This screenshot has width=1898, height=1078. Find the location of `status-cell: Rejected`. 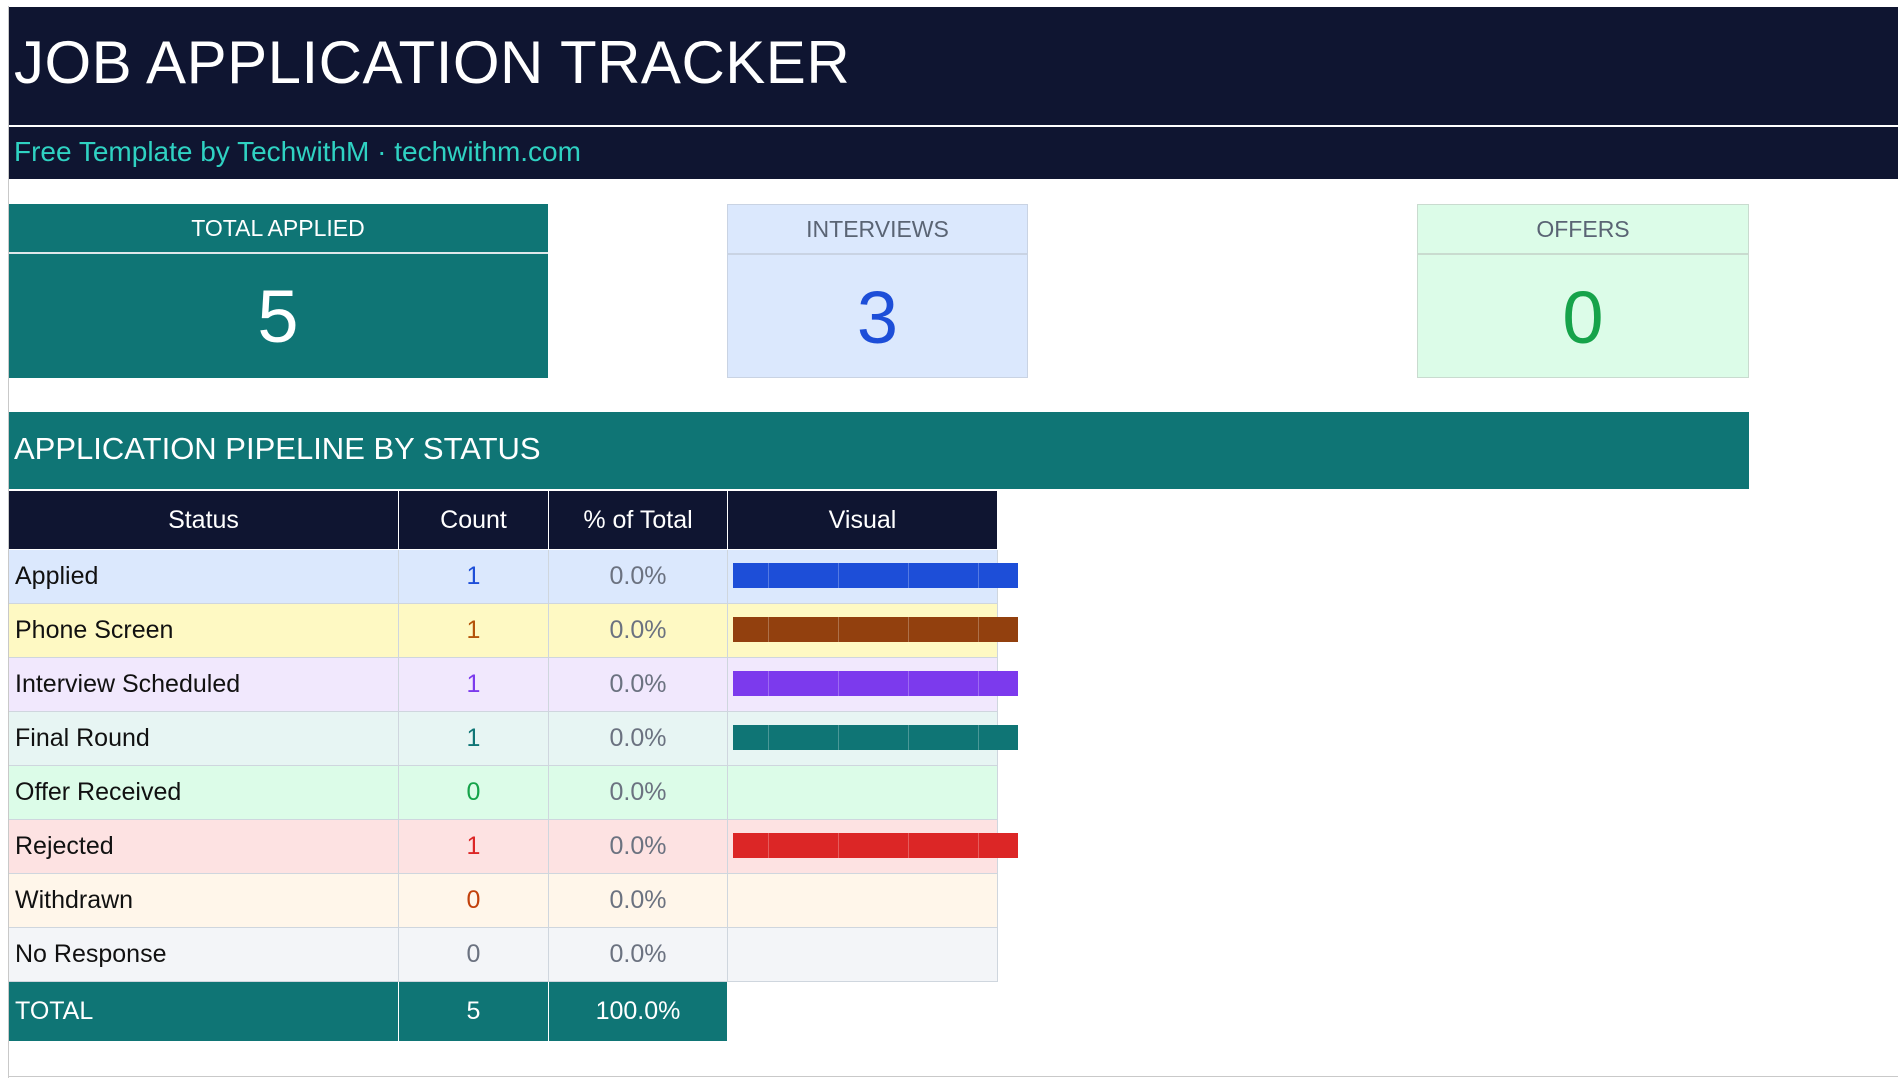

status-cell: Rejected is located at coordinates (203, 846).